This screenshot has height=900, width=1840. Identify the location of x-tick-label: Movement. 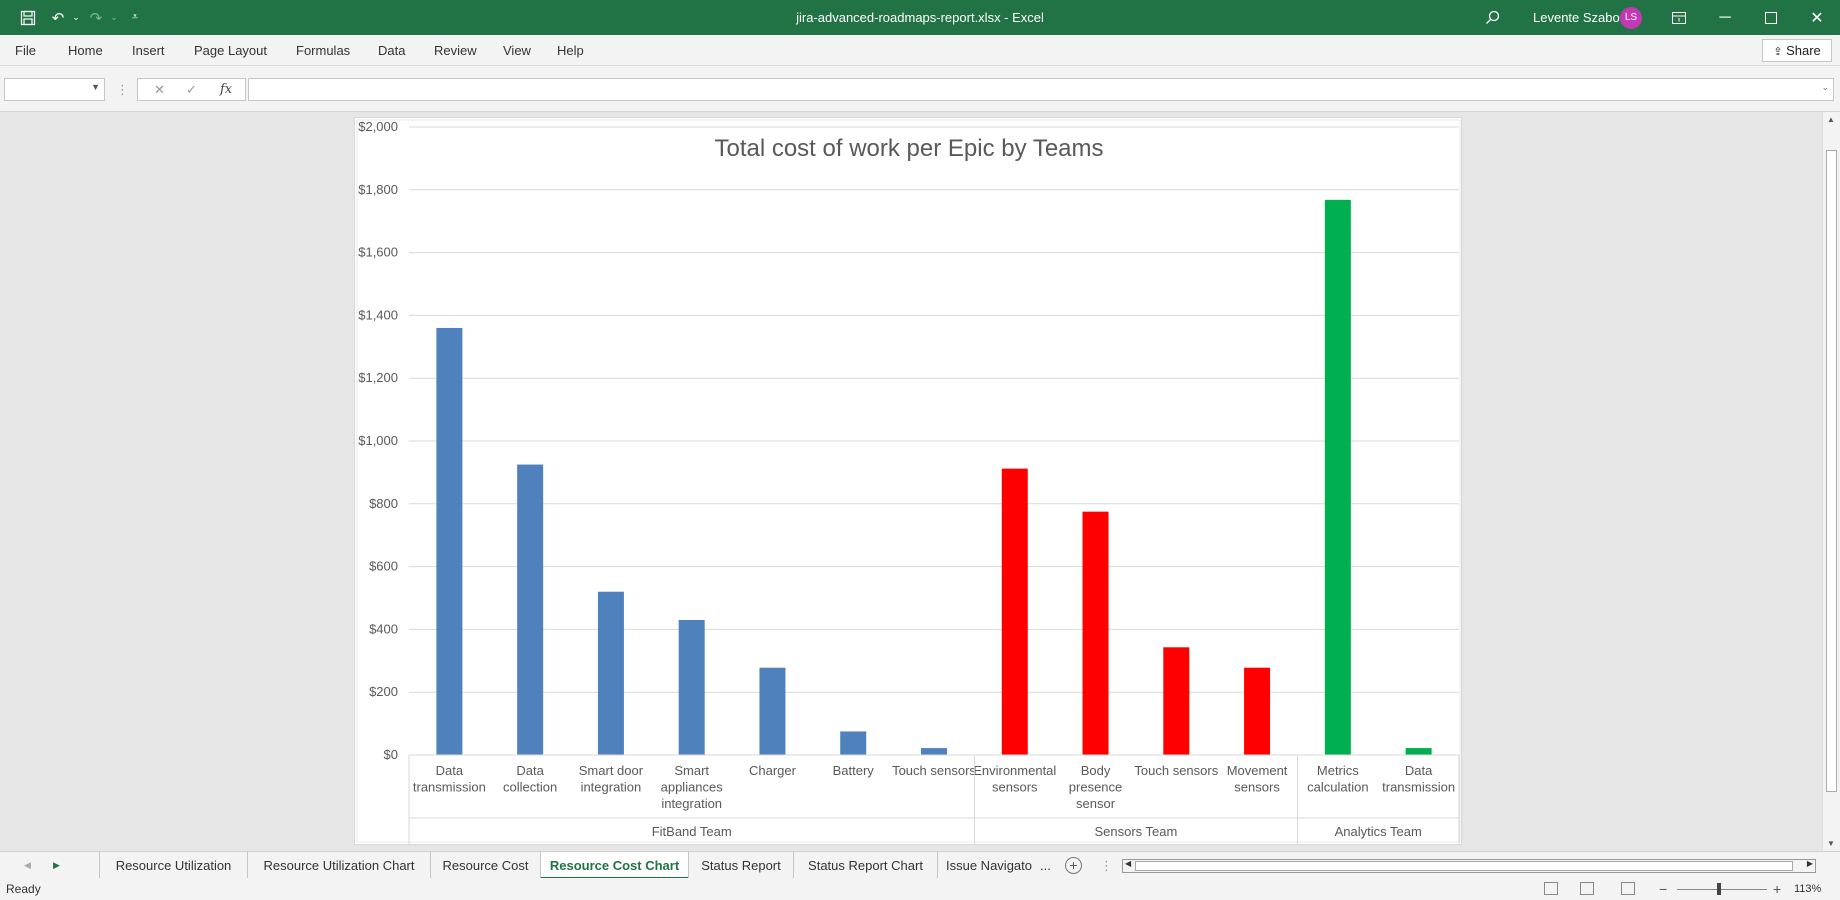
(1257, 770).